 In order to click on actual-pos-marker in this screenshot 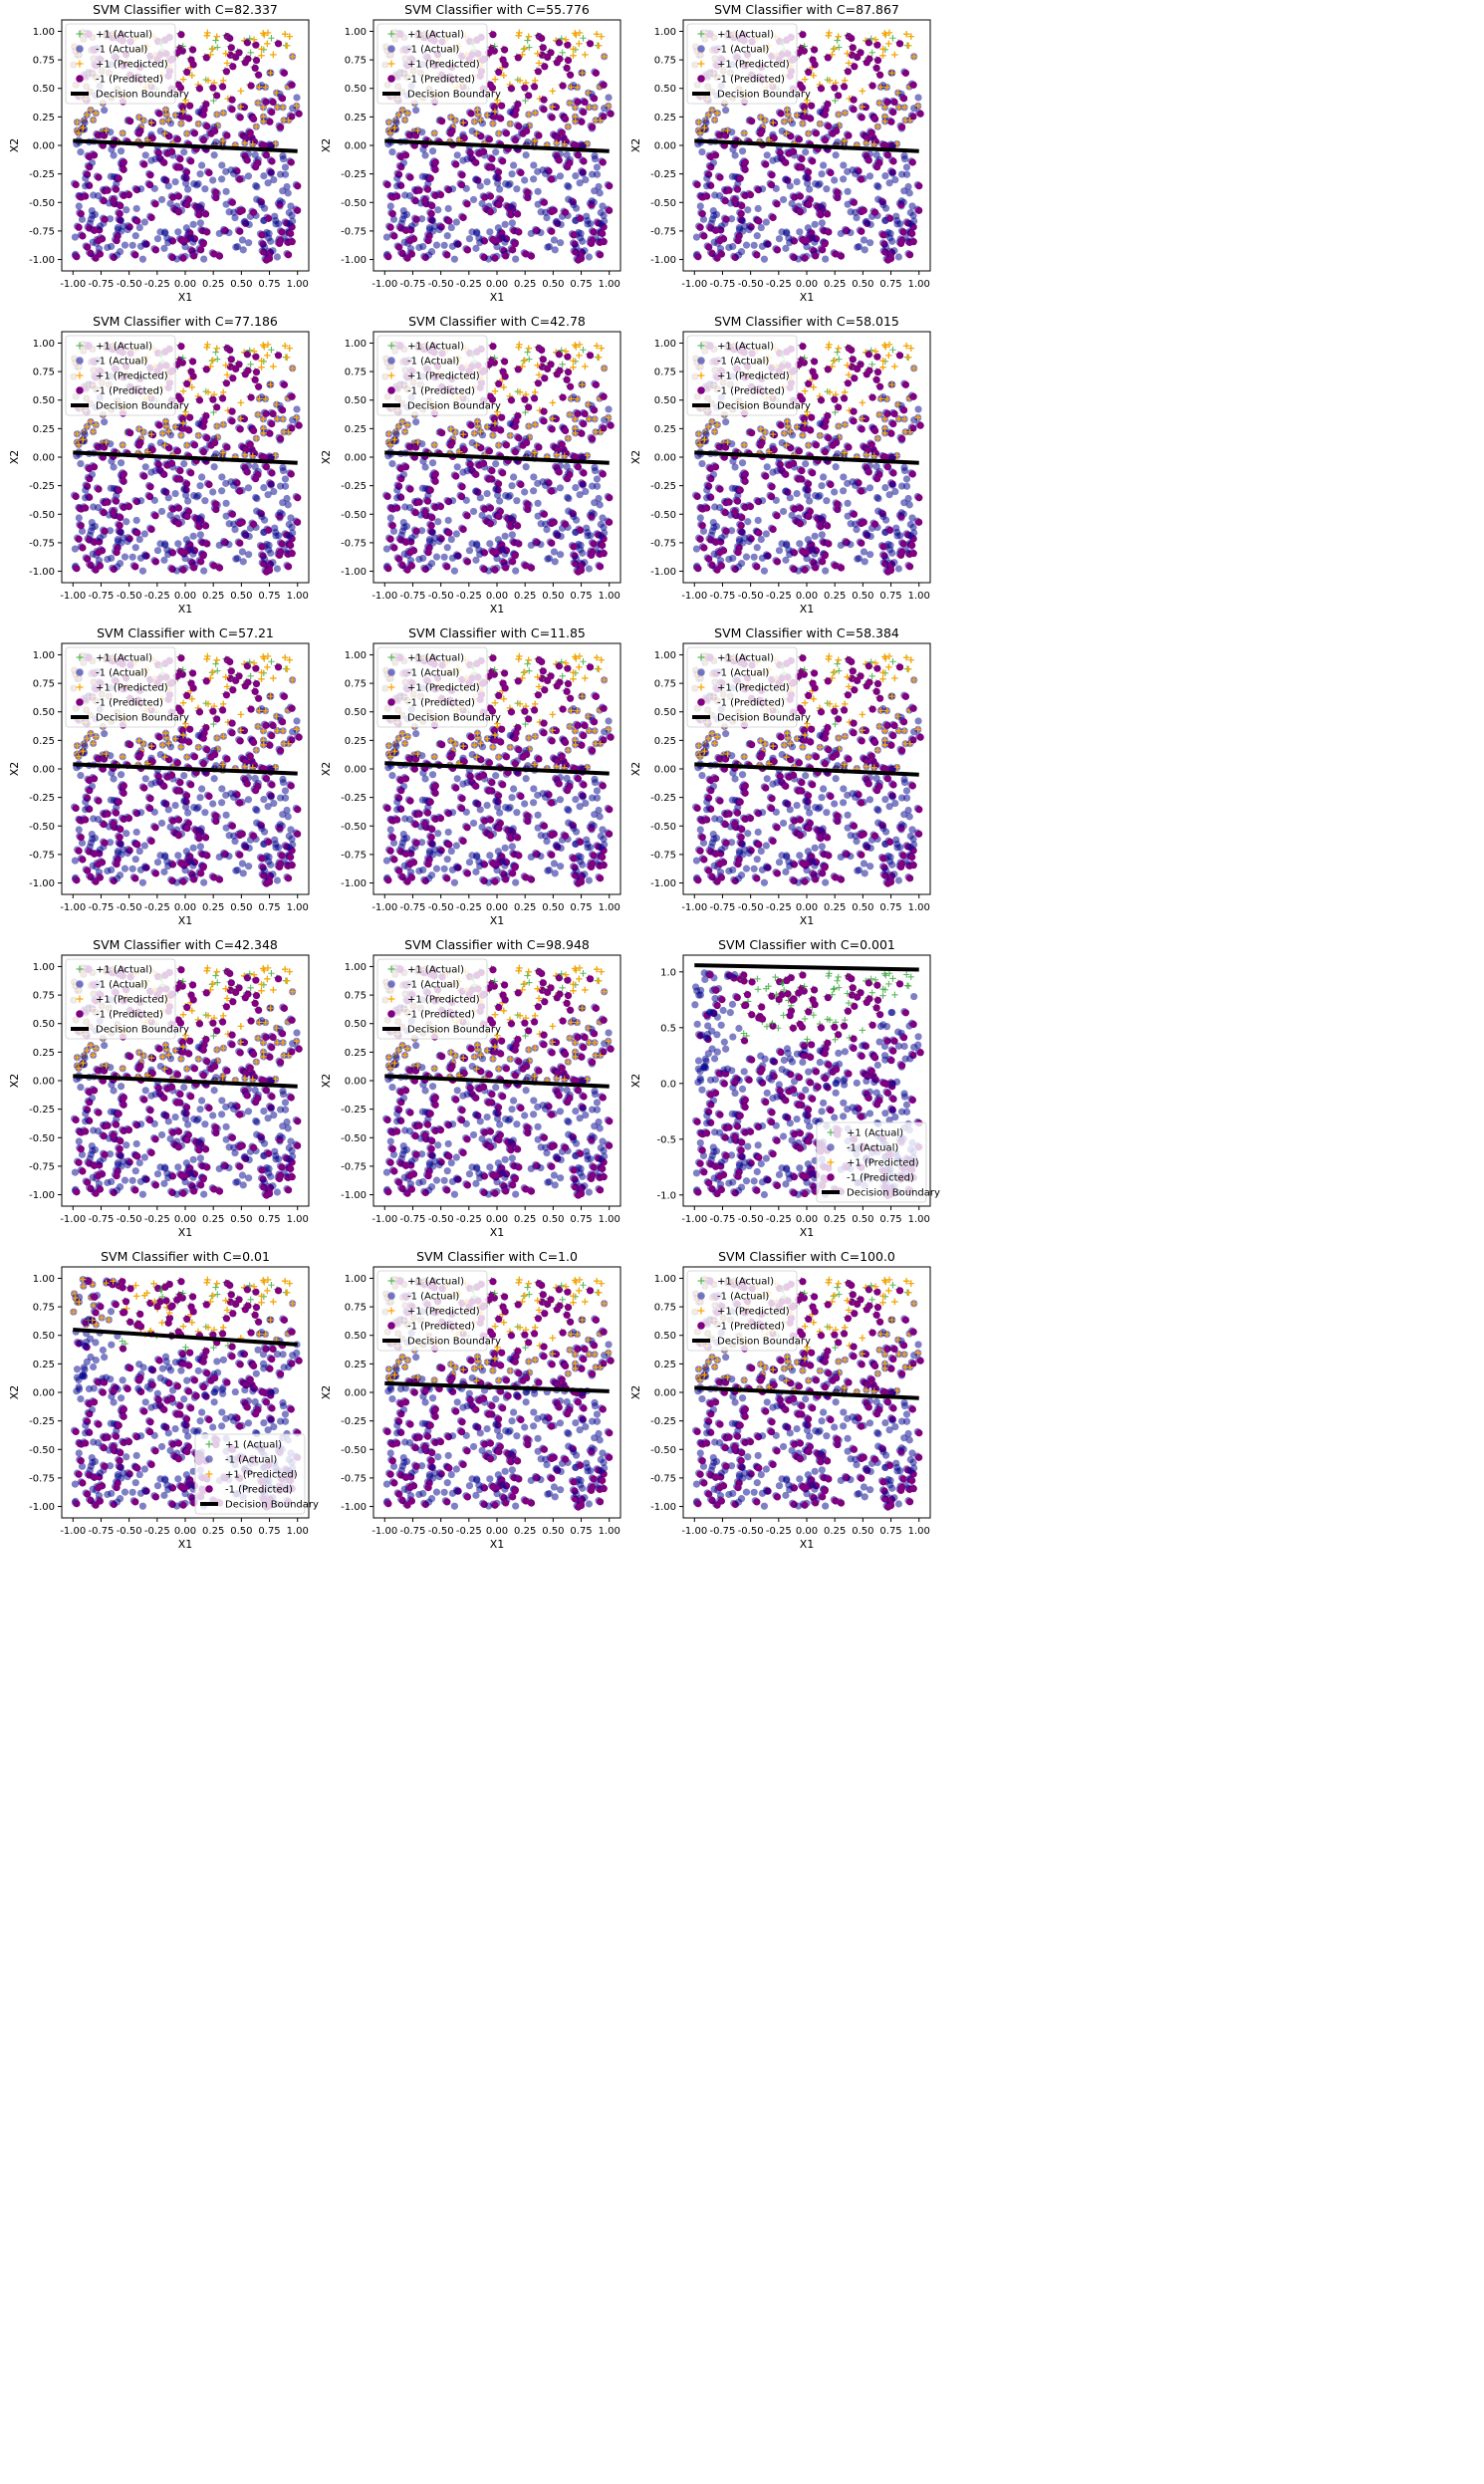, I will do `click(271, 38)`.